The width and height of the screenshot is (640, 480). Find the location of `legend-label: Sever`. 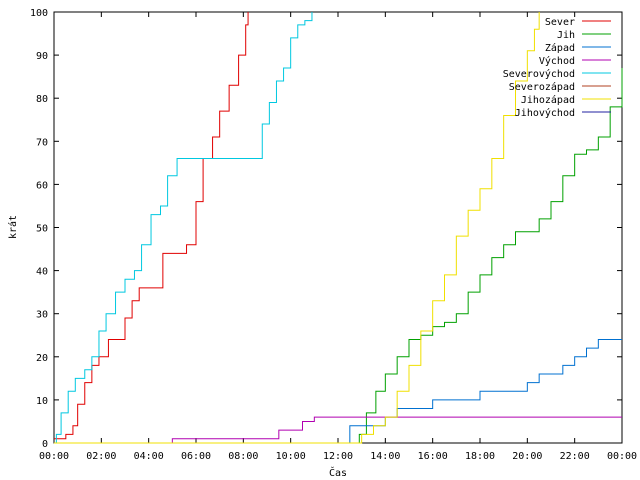

legend-label: Sever is located at coordinates (560, 22).